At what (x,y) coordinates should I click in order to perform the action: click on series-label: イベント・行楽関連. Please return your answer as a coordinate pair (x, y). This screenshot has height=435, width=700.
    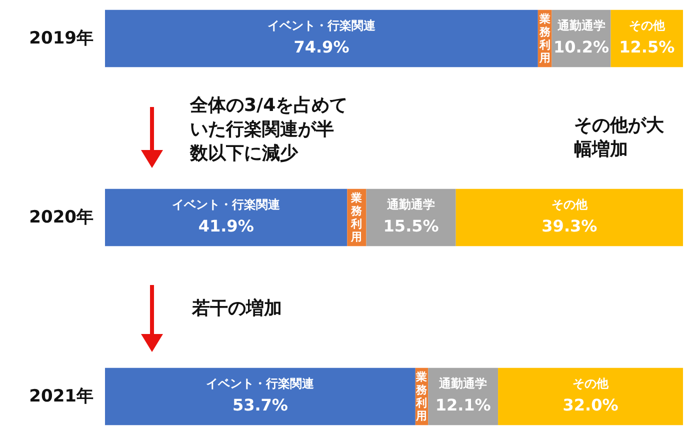
    Looking at the image, I should click on (227, 205).